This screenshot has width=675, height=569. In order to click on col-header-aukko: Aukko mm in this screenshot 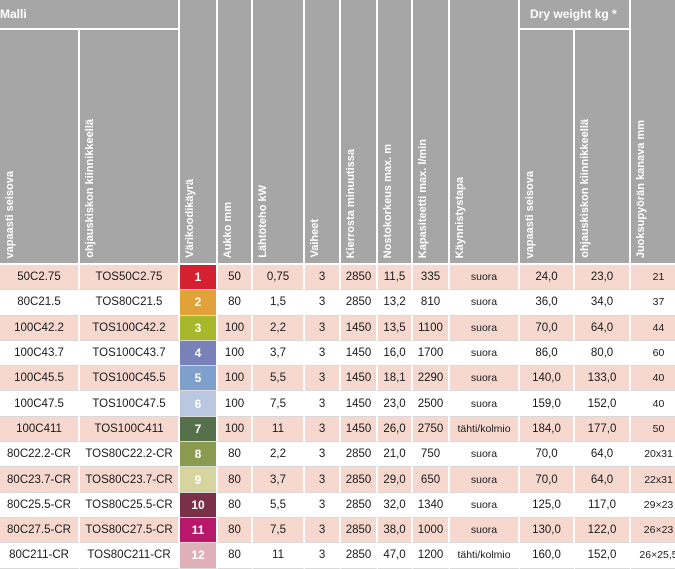, I will do `click(236, 132)`.